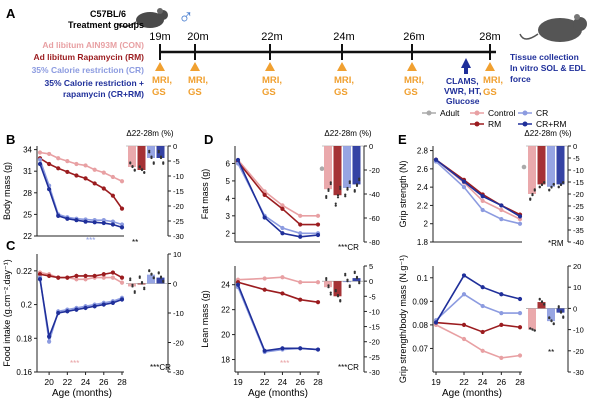 The width and height of the screenshot is (600, 401). Describe the element at coordinates (466, 66) in the screenshot. I see `clams-arrow-icon` at that location.